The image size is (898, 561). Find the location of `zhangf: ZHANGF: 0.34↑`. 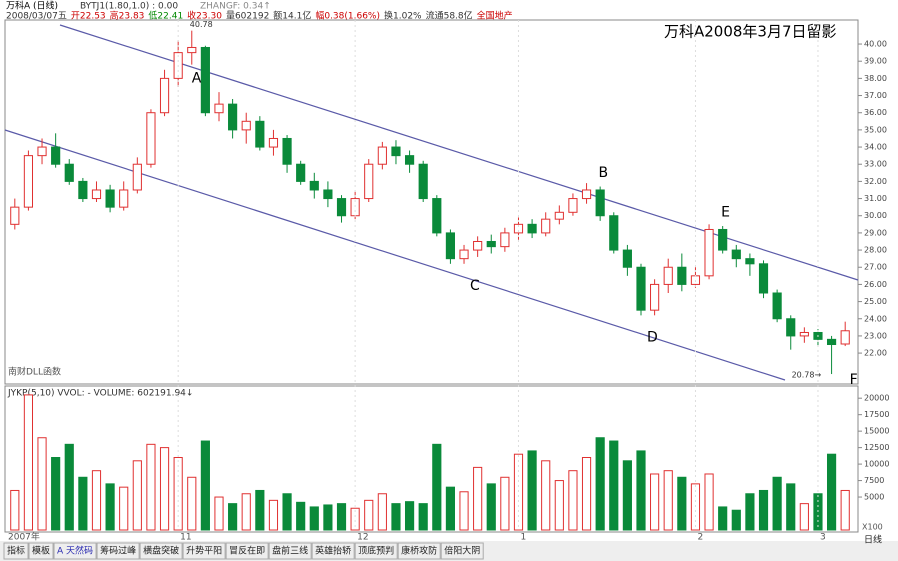

zhangf: ZHANGF: 0.34↑ is located at coordinates (235, 7).